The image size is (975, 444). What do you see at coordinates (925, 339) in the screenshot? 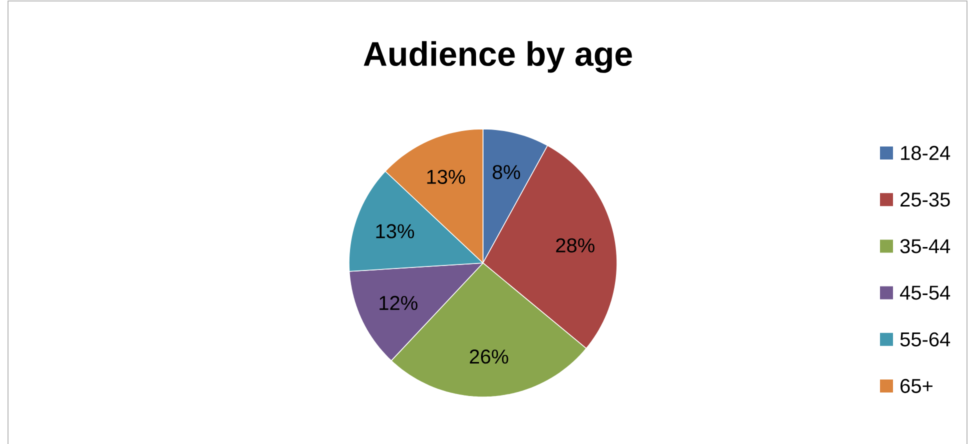
I see `legend-label: 55-64` at bounding box center [925, 339].